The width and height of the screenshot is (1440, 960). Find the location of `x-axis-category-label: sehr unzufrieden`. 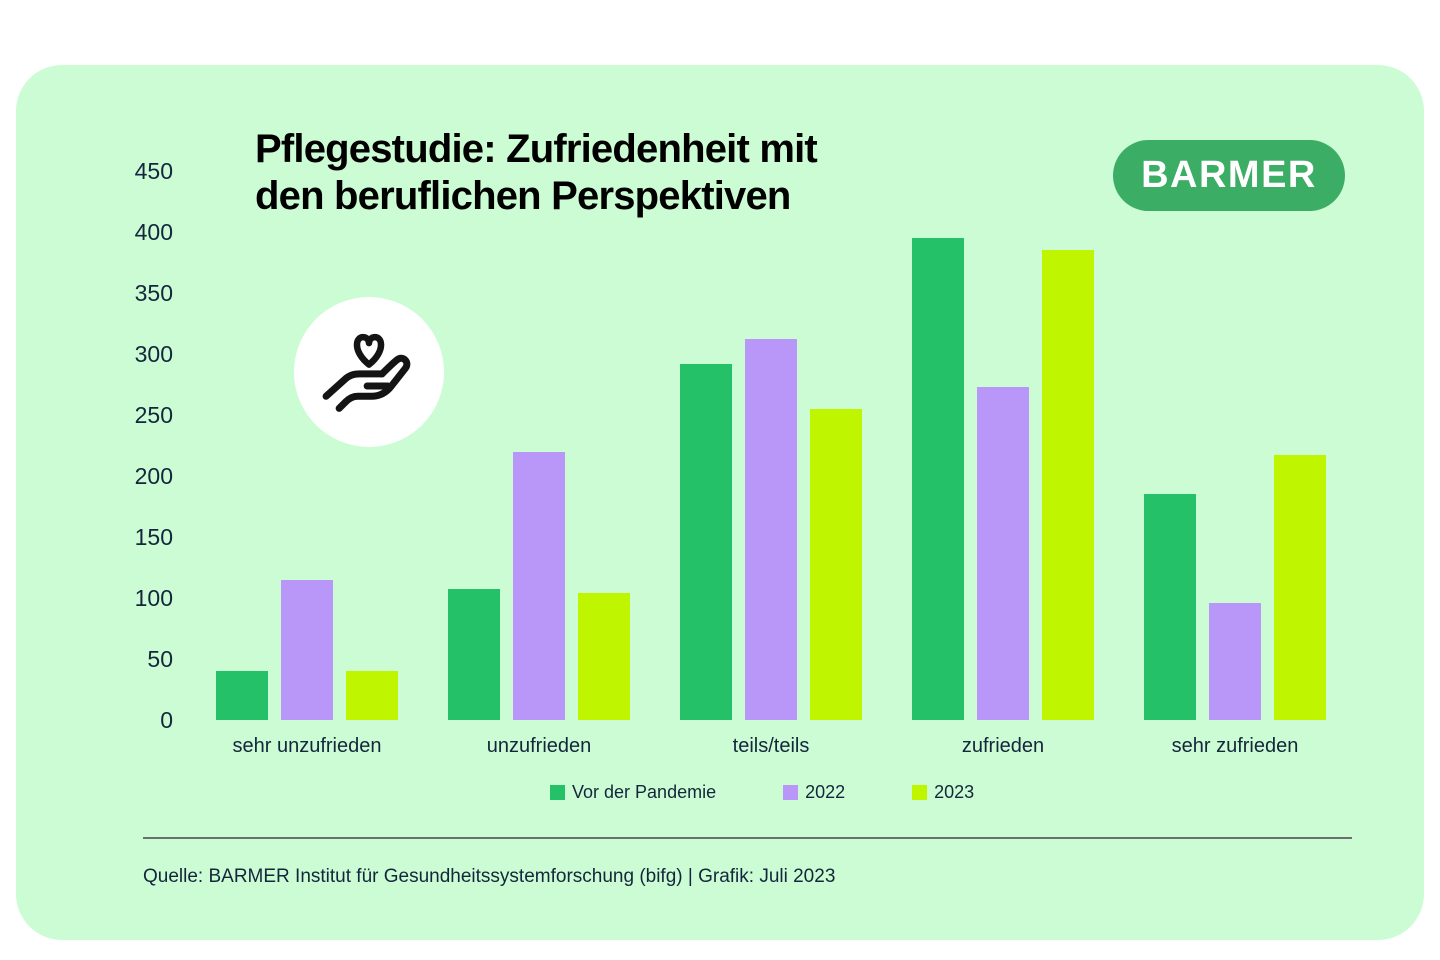

x-axis-category-label: sehr unzufrieden is located at coordinates (307, 746).